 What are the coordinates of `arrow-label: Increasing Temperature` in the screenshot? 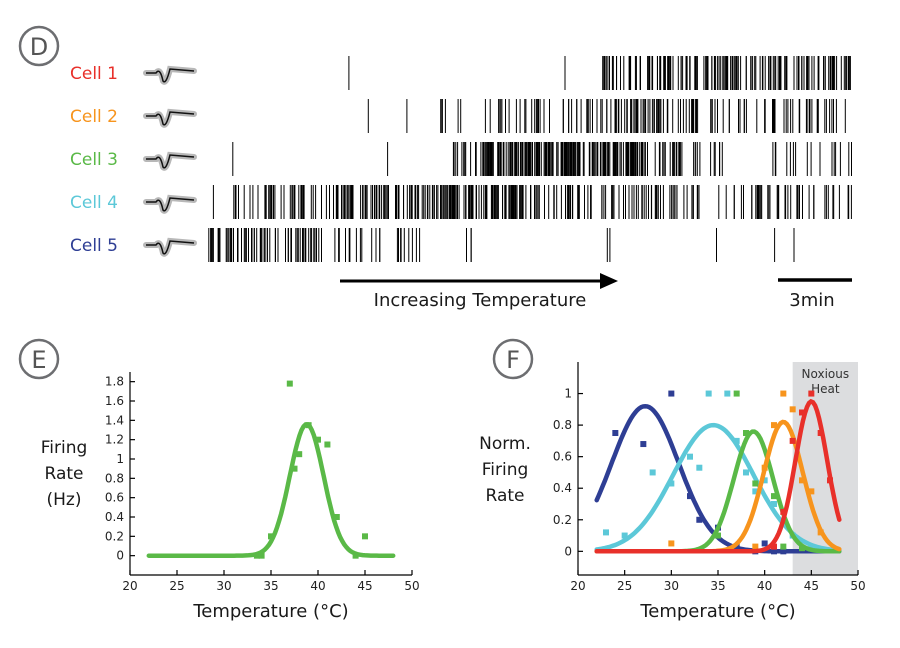 It's located at (480, 300).